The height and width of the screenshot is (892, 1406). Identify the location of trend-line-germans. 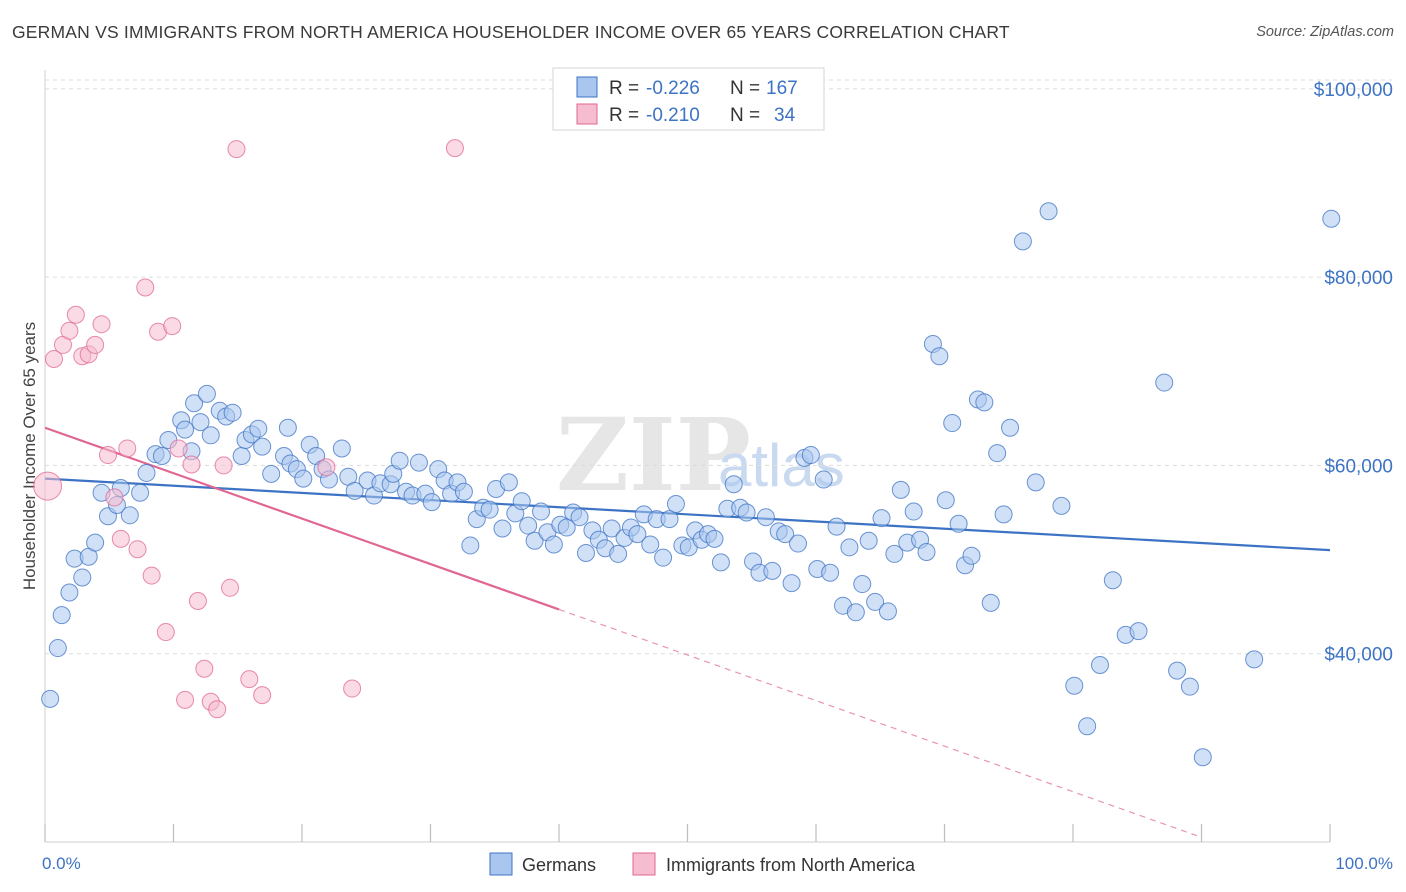
(687, 514).